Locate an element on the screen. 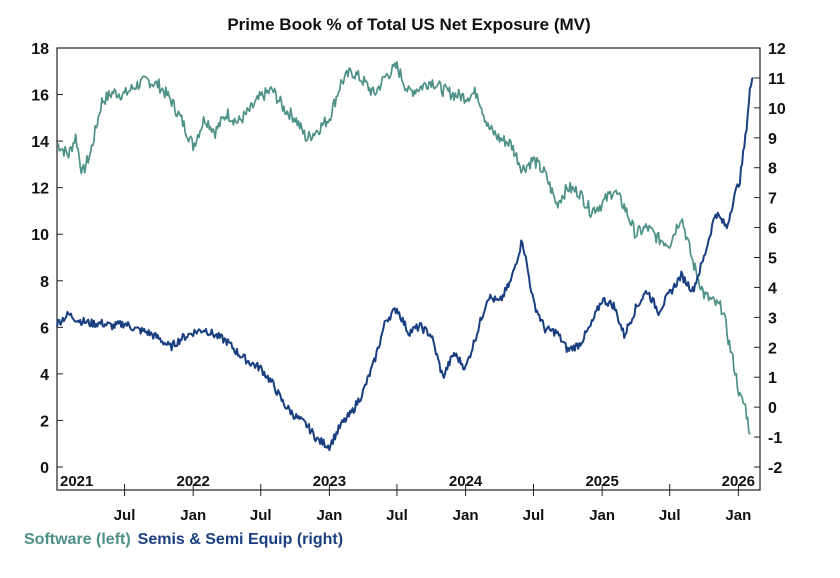 The height and width of the screenshot is (578, 840). y-right-tick-label: 5 is located at coordinates (772, 259).